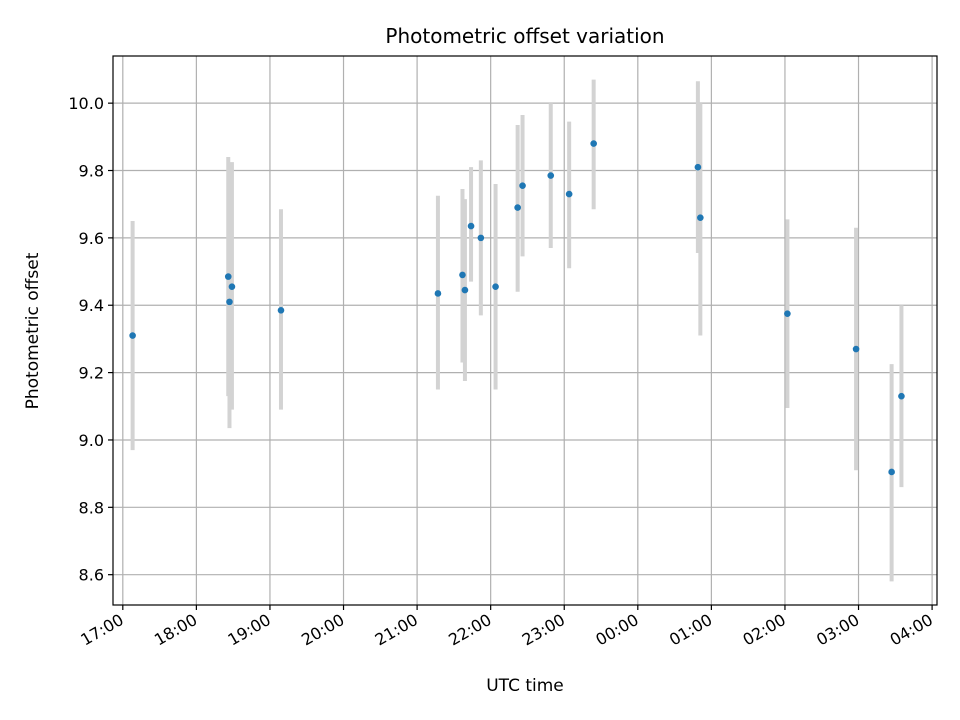  I want to click on x-axis-title: UTC time, so click(525, 686).